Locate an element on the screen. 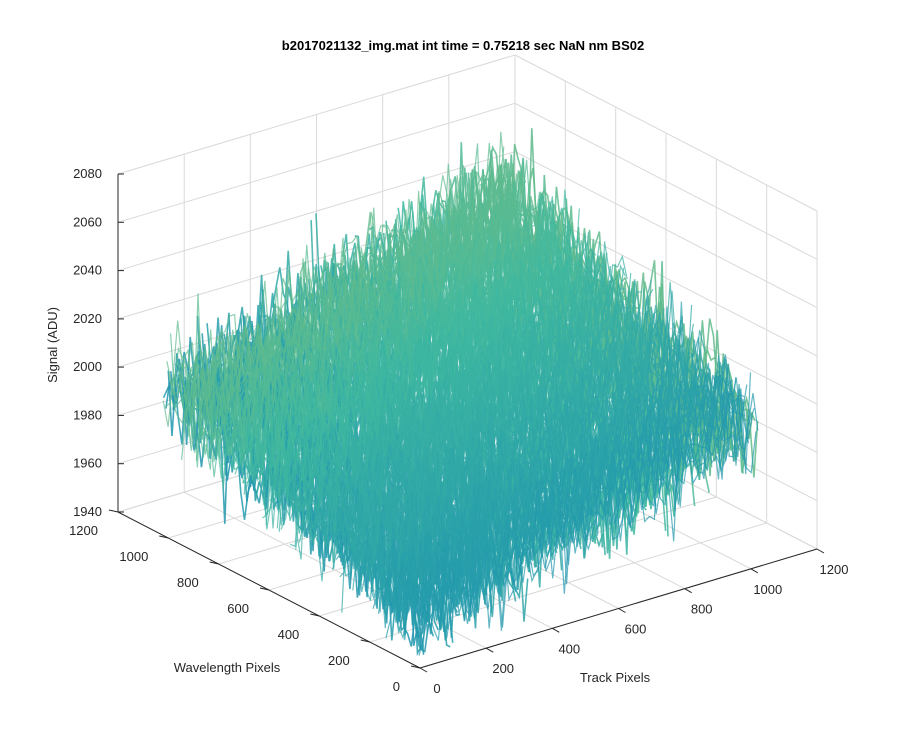 This screenshot has width=900, height=750. z-tick-label: 1980 is located at coordinates (87, 414).